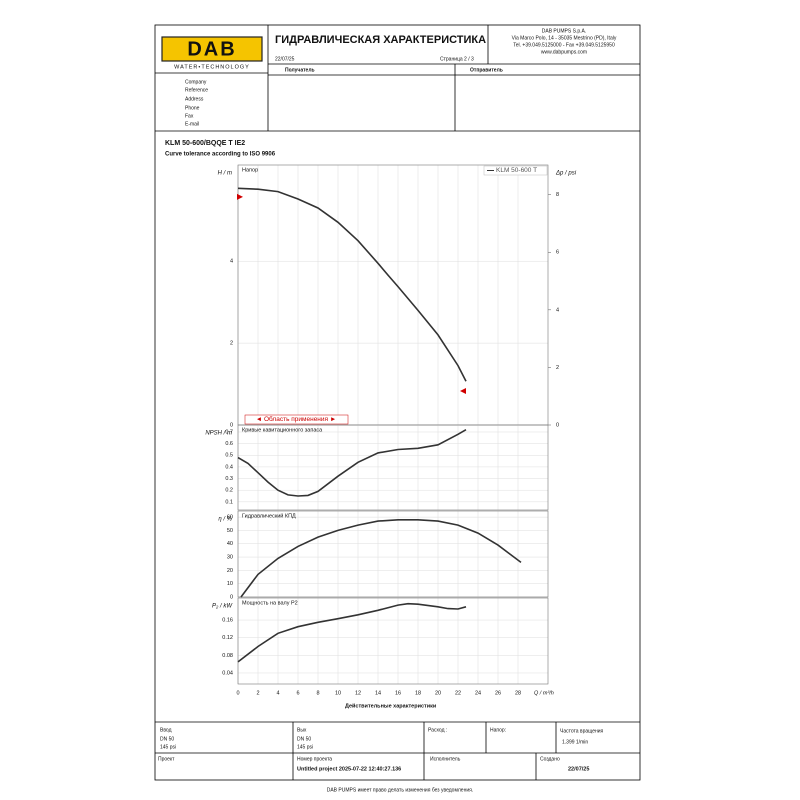 The width and height of the screenshot is (800, 800). I want to click on x-tick-label: 26, so click(498, 693).